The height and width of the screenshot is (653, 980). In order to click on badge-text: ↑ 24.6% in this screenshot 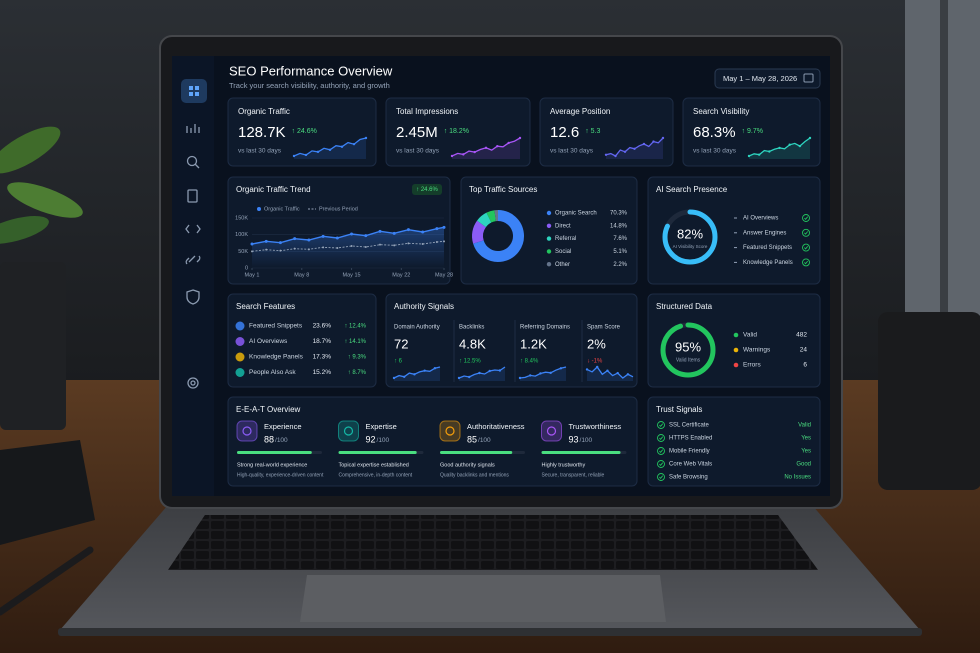, I will do `click(427, 190)`.